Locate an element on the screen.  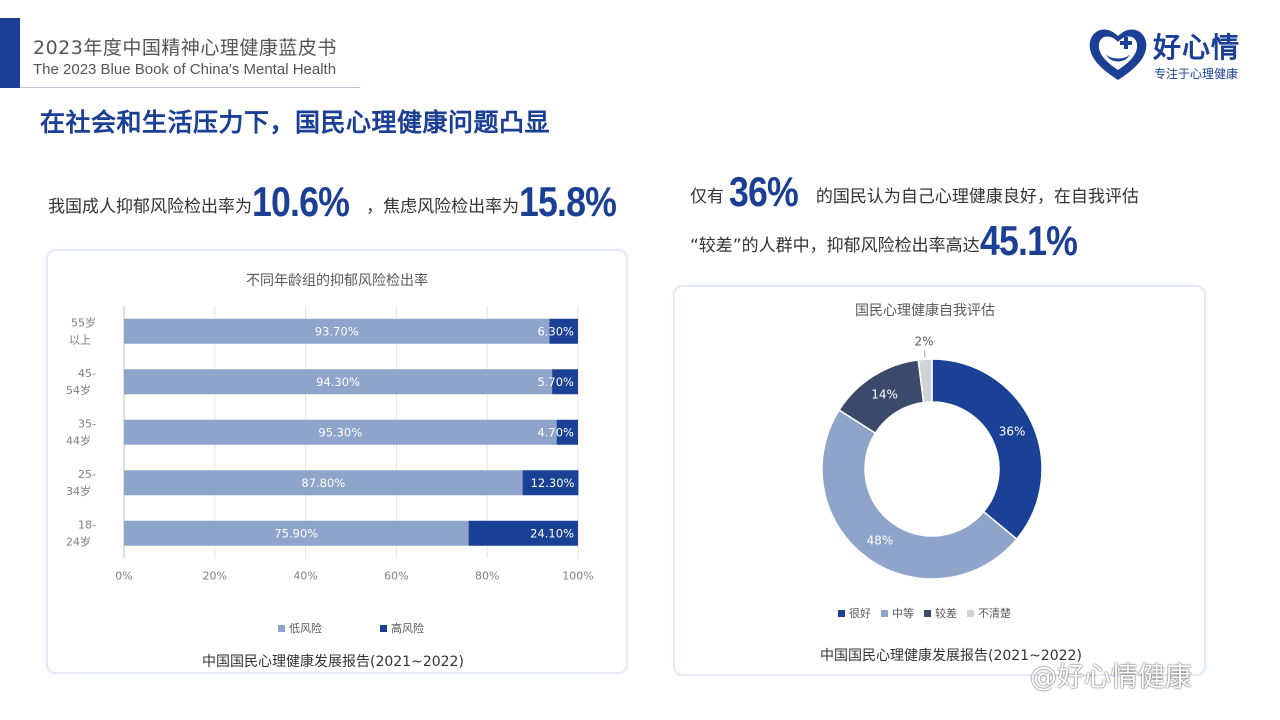
category-label: 25- is located at coordinates (87, 474).